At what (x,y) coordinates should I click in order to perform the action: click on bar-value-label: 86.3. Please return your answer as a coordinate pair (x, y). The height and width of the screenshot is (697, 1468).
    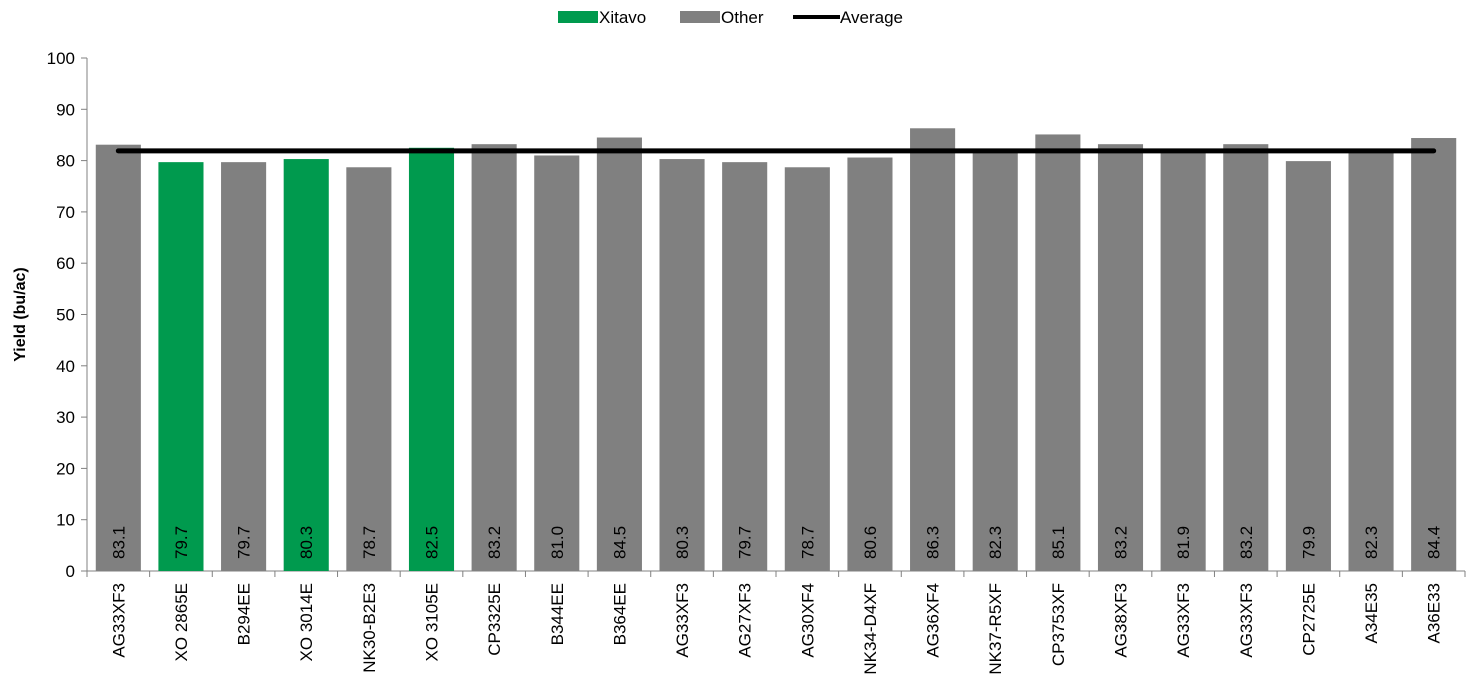
    Looking at the image, I should click on (933, 542).